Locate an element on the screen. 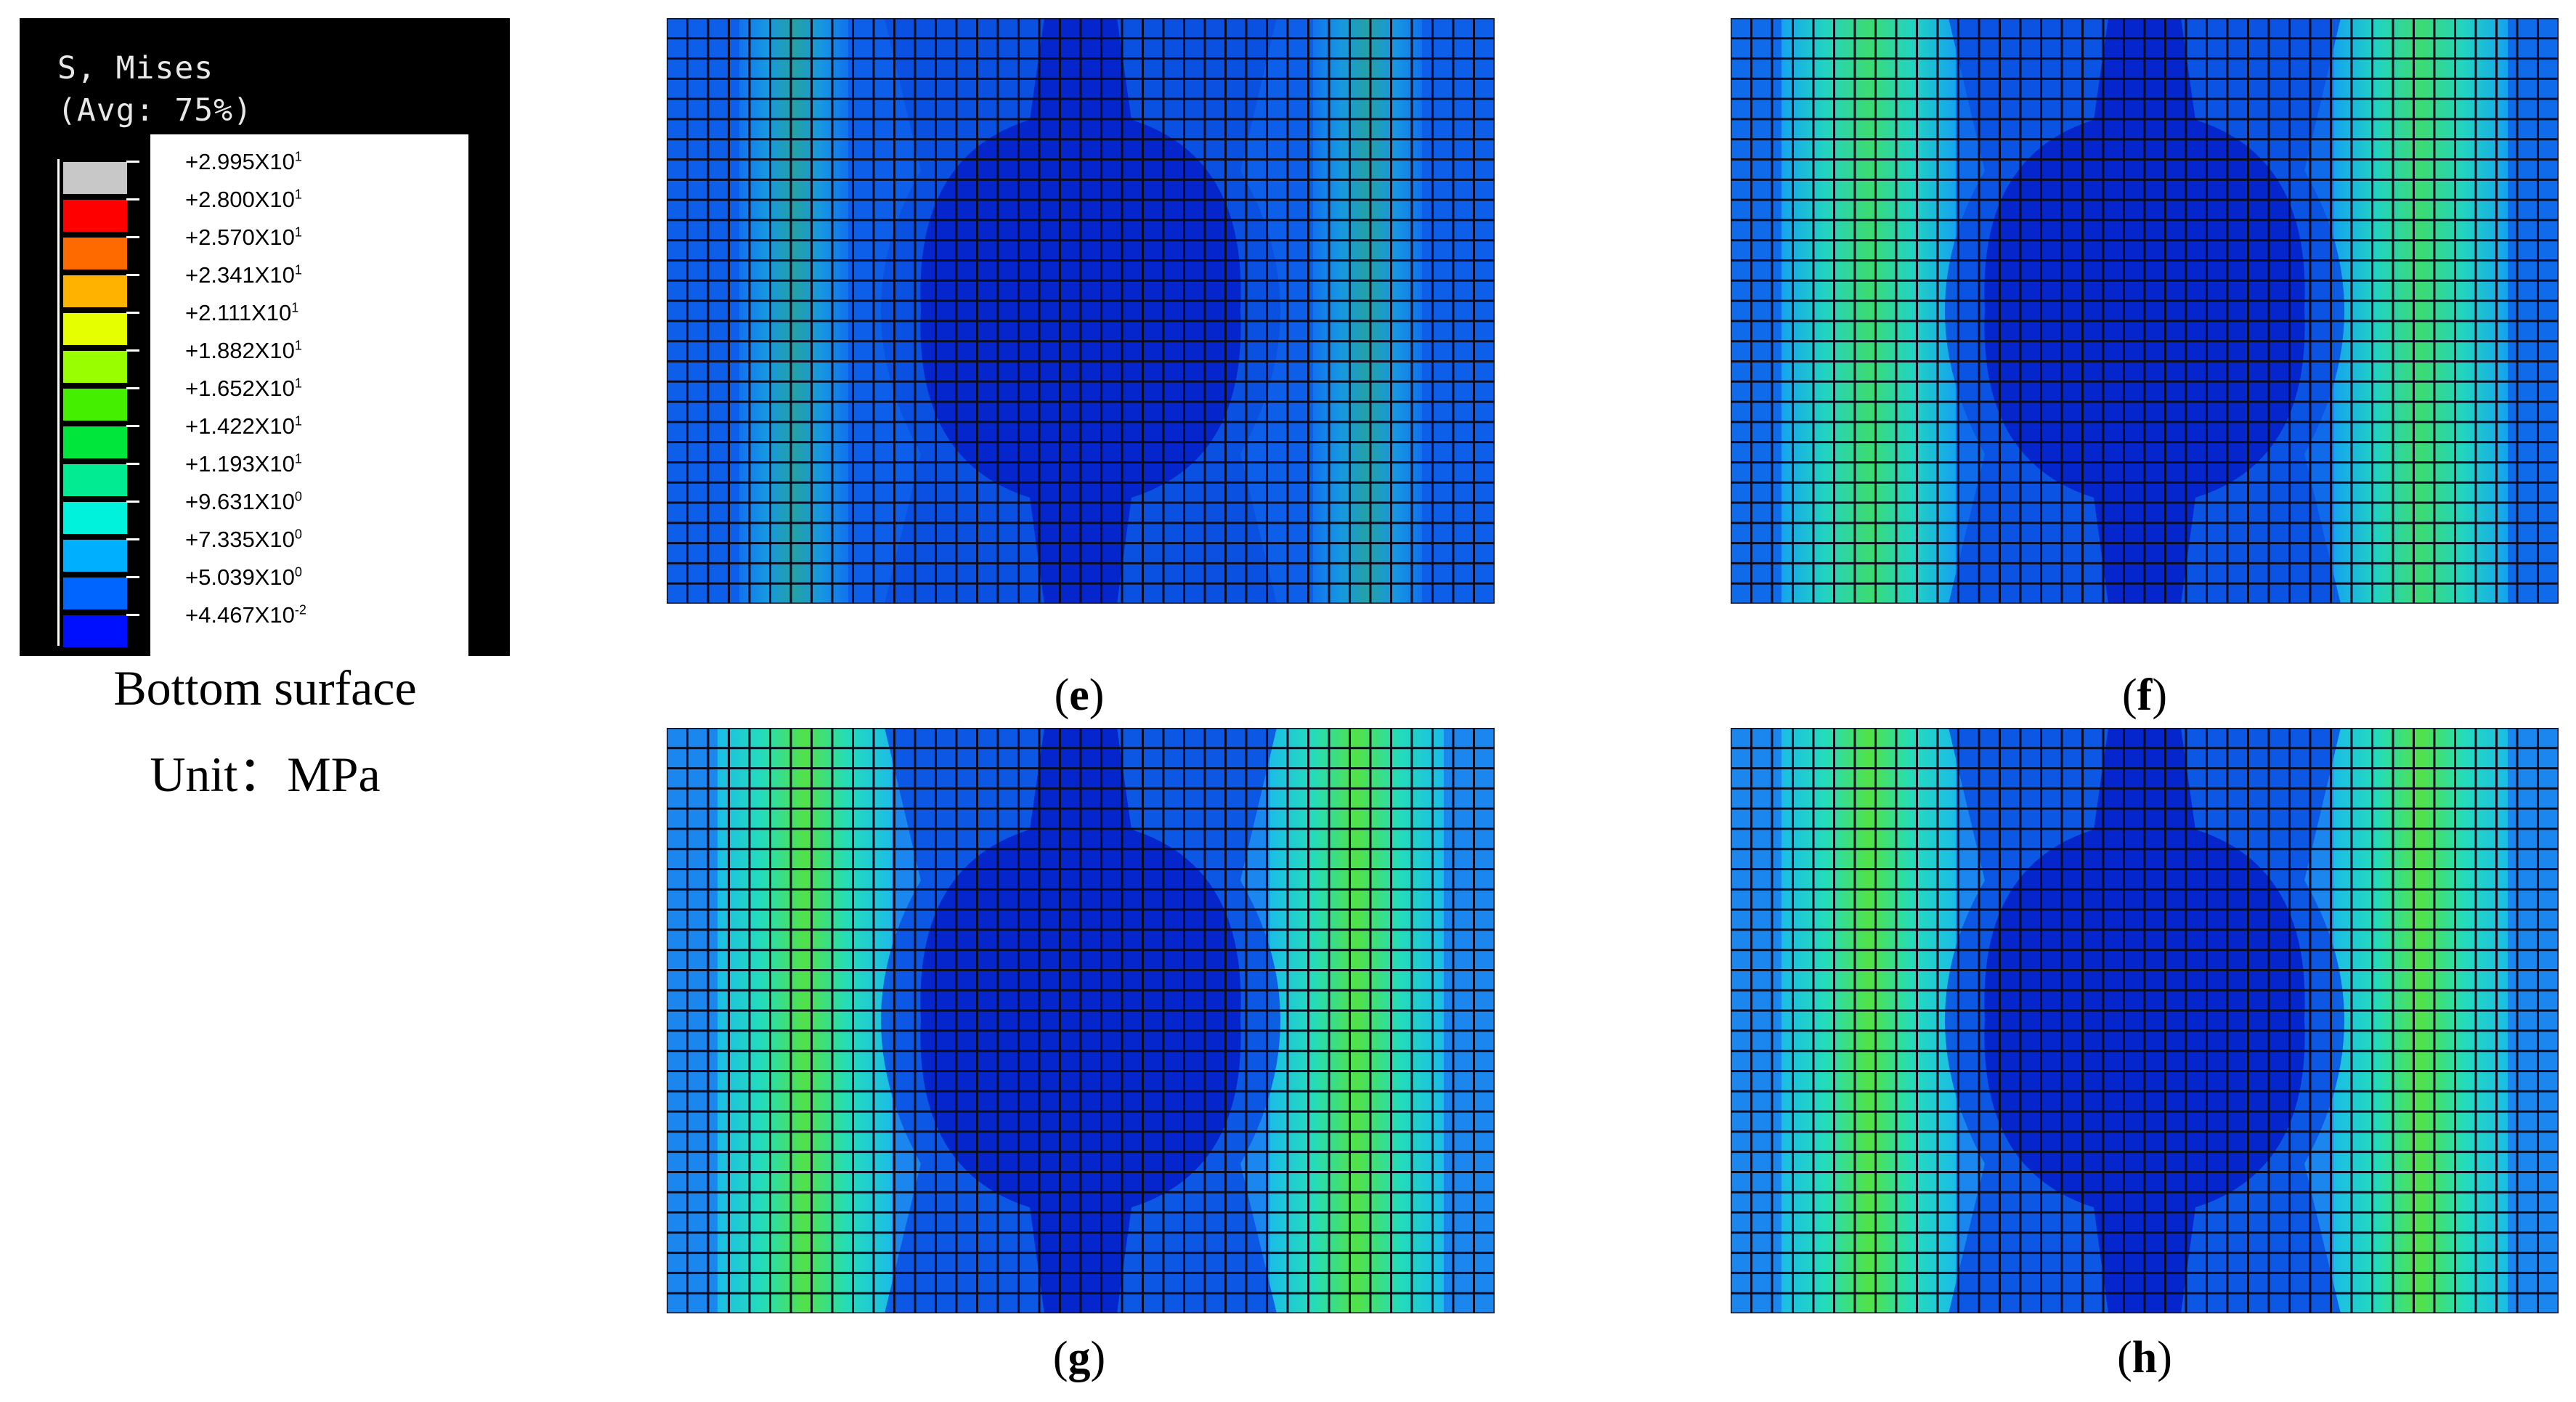 The width and height of the screenshot is (2576, 1402). unit-caption: Unit：MPa is located at coordinates (265, 774).